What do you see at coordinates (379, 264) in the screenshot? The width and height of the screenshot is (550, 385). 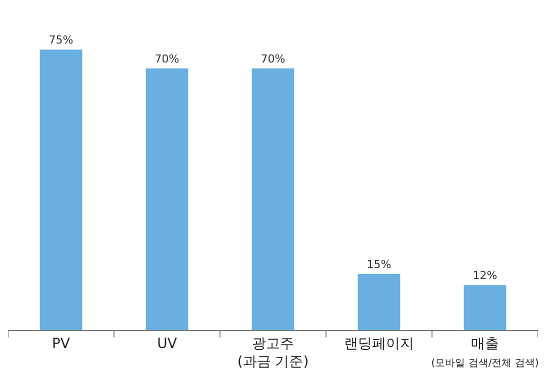 I see `data-label: 15%` at bounding box center [379, 264].